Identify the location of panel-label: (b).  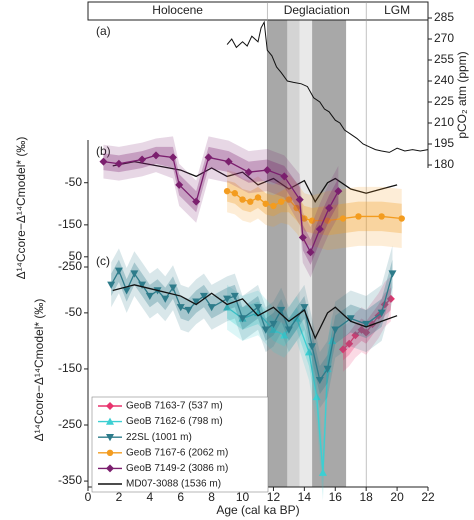
(103, 151).